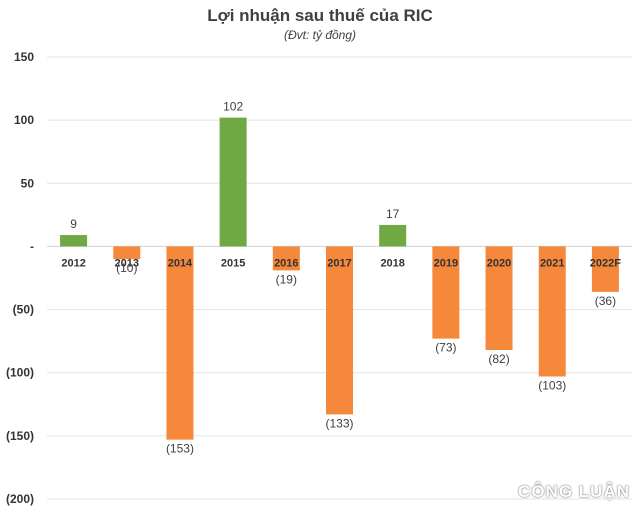 Image resolution: width=640 pixels, height=512 pixels. What do you see at coordinates (605, 301) in the screenshot?
I see `data-label: (36)` at bounding box center [605, 301].